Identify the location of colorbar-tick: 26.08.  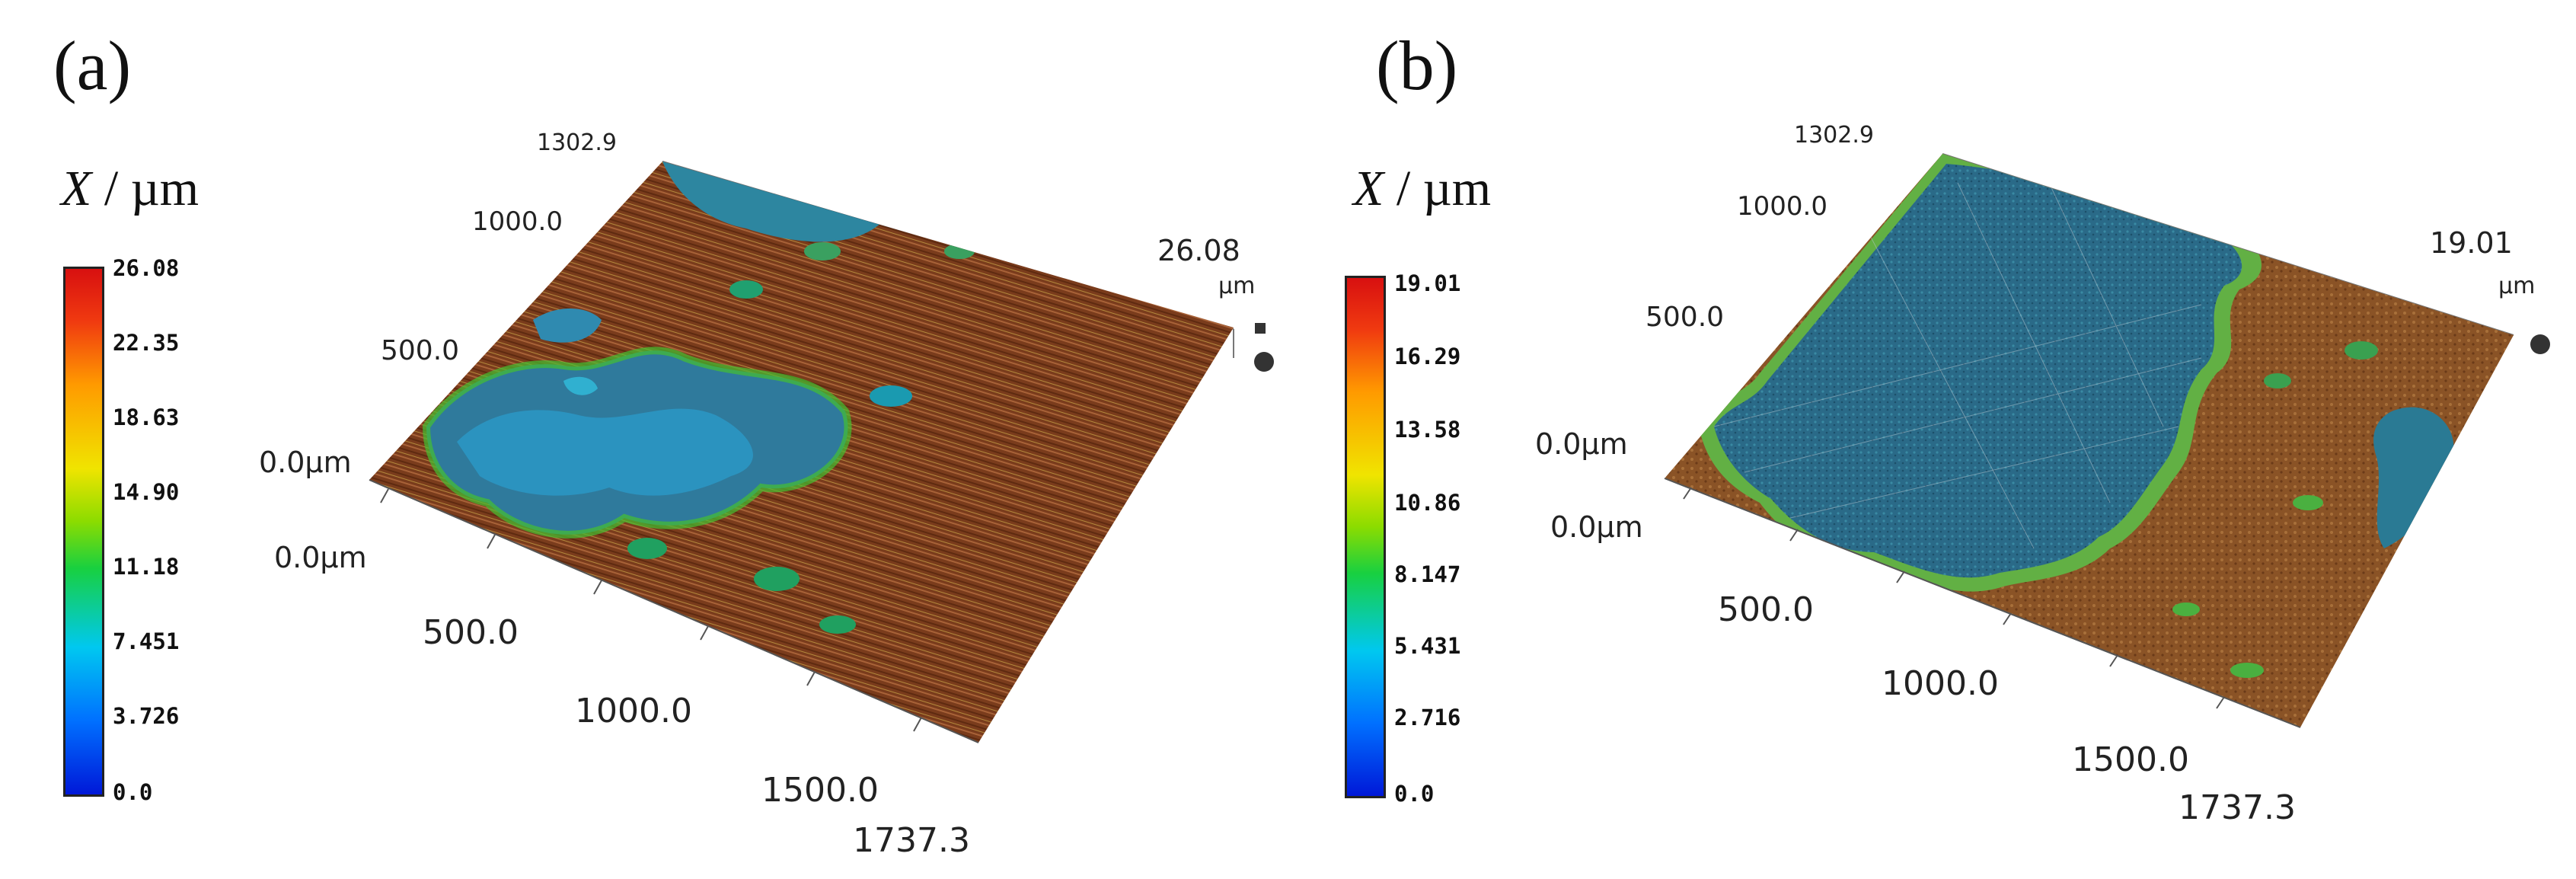
(146, 268).